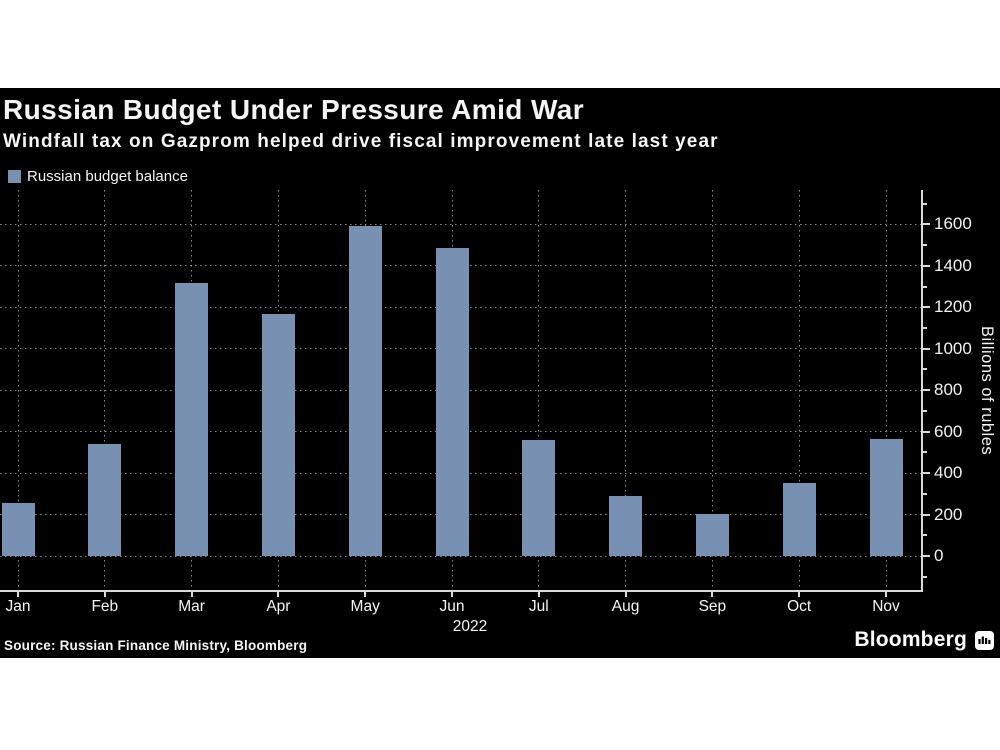 This screenshot has height=750, width=1000. What do you see at coordinates (799, 519) in the screenshot?
I see `bar-oct` at bounding box center [799, 519].